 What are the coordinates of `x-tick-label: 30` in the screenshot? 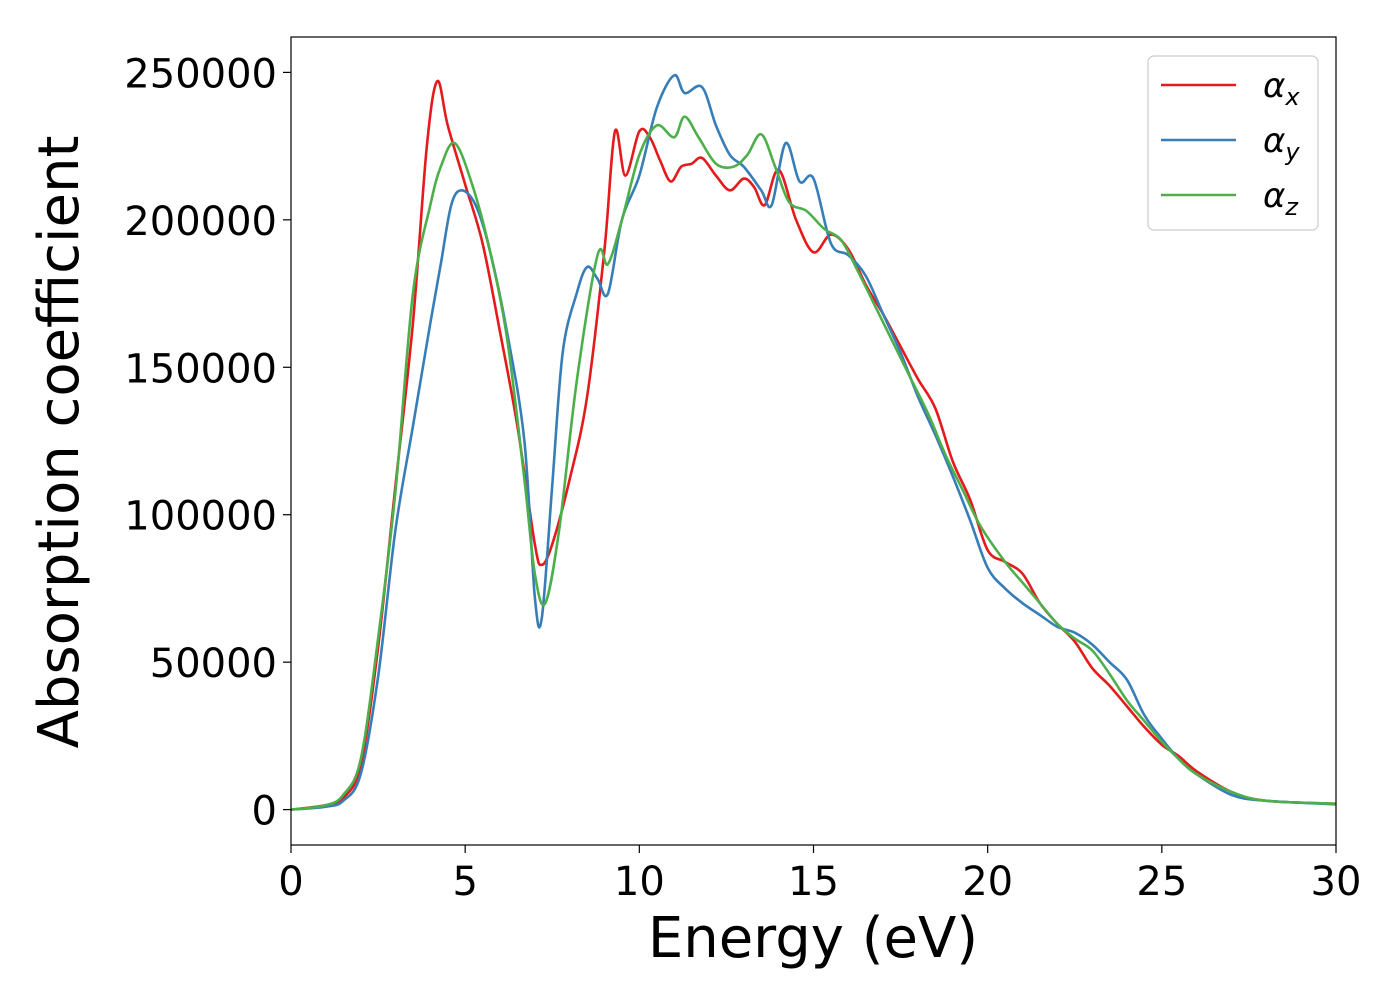 It's located at (1336, 882).